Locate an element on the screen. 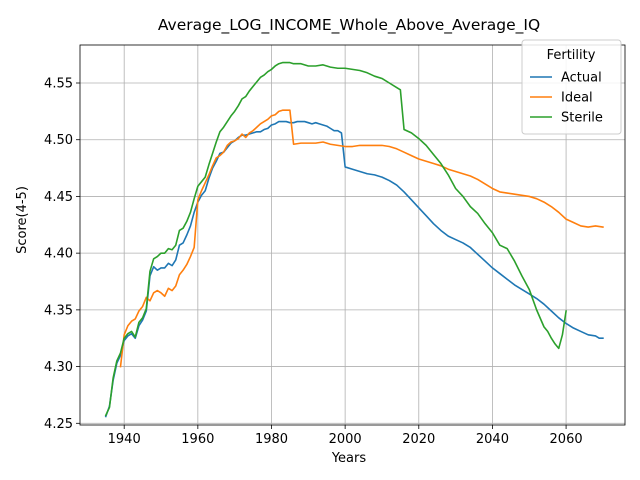 Image resolution: width=640 pixels, height=480 pixels. x-tick-label: 1960 is located at coordinates (197, 439).